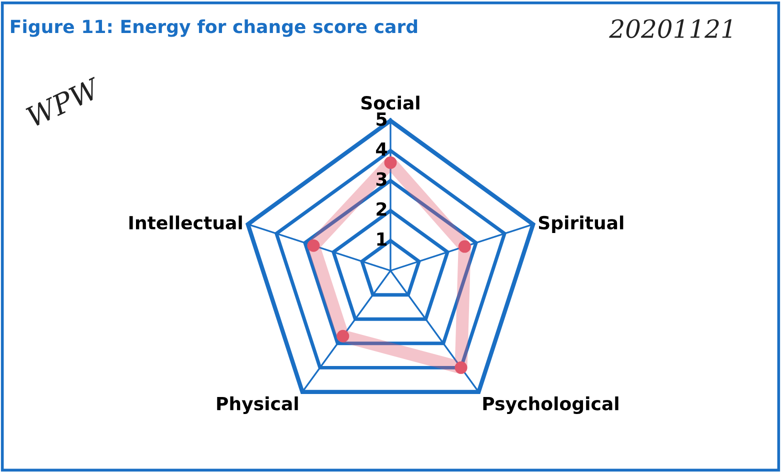  Describe the element at coordinates (581, 225) in the screenshot. I see `spoke-label: Spiritual` at that location.